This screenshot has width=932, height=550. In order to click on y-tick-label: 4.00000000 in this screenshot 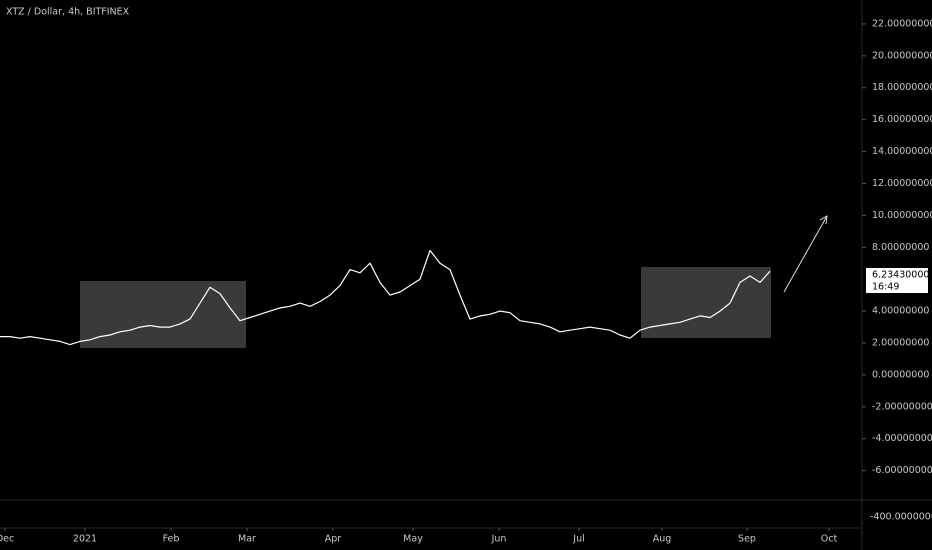, I will do `click(900, 311)`.